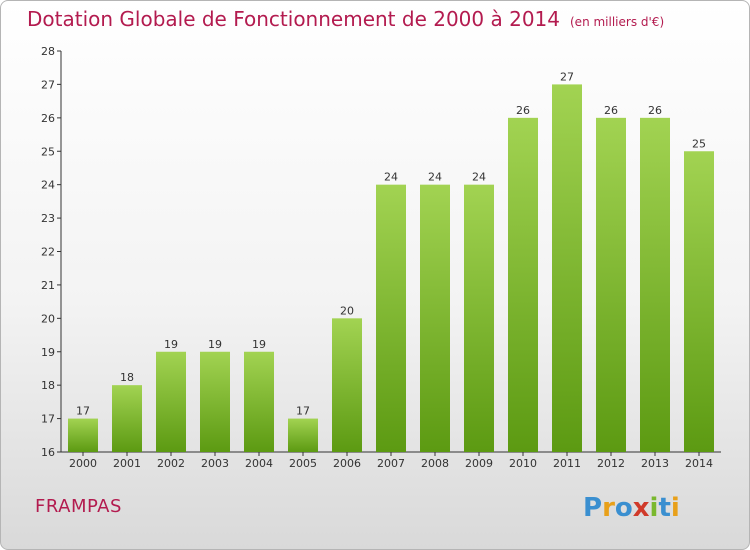  What do you see at coordinates (83, 435) in the screenshot?
I see `bar-2000` at bounding box center [83, 435].